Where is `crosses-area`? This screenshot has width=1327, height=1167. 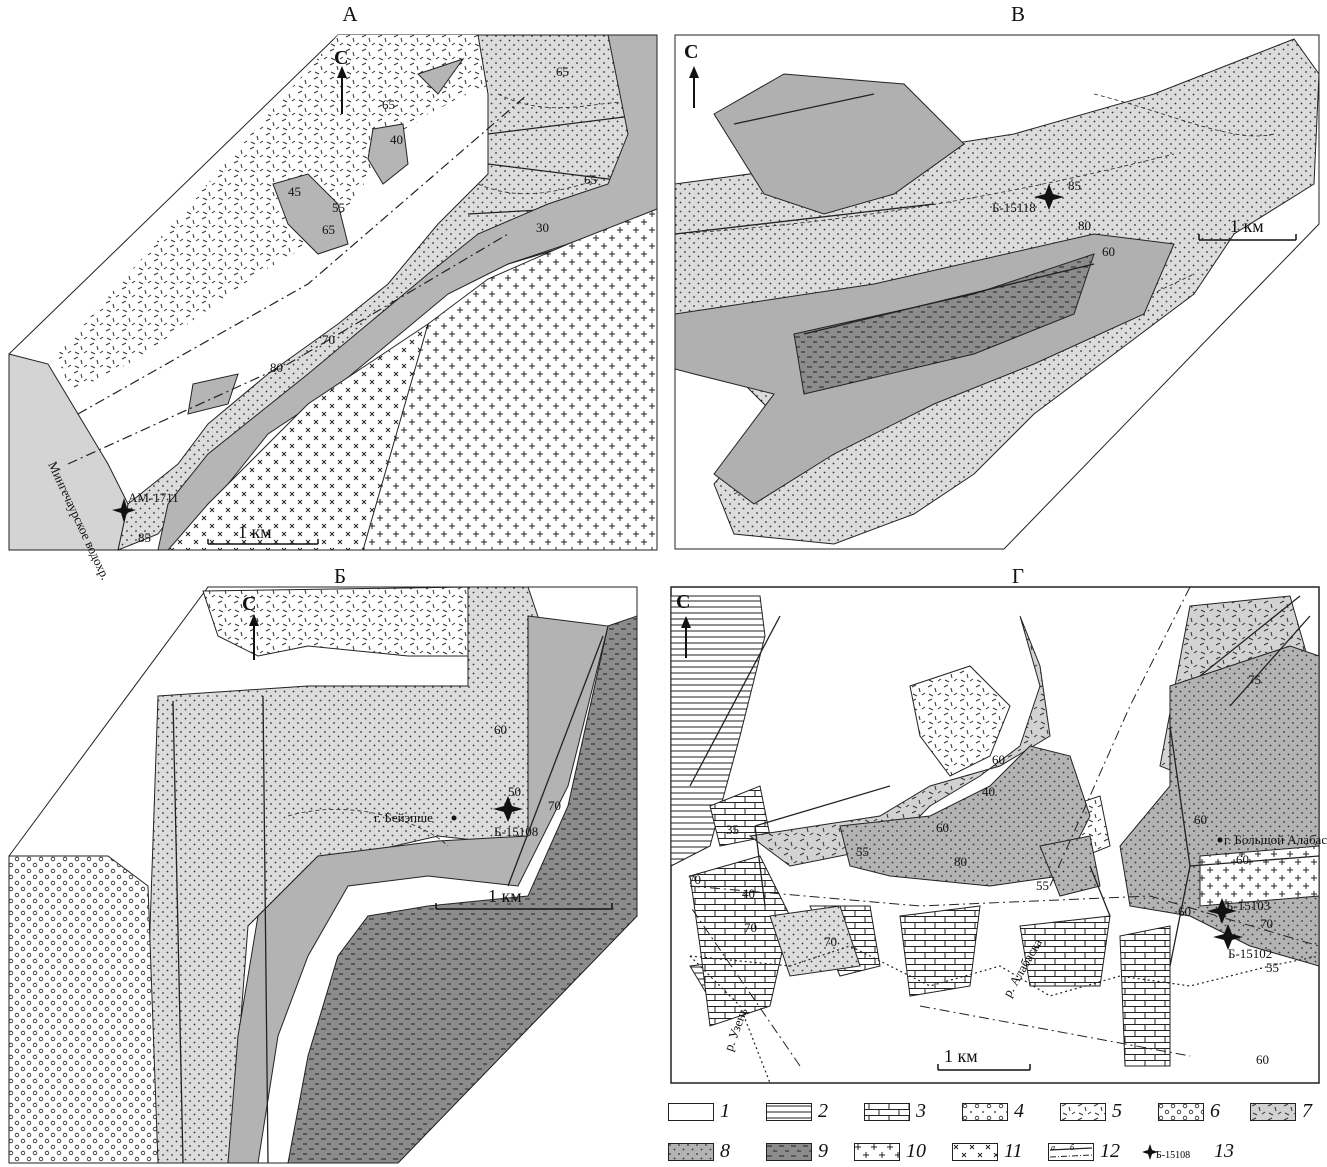 crosses-area is located at coordinates (1259, 876).